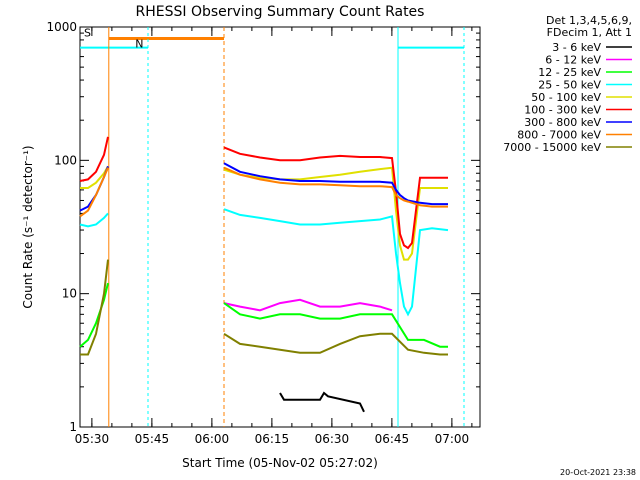  Describe the element at coordinates (139, 44) in the screenshot. I see `marker-label: N` at that location.